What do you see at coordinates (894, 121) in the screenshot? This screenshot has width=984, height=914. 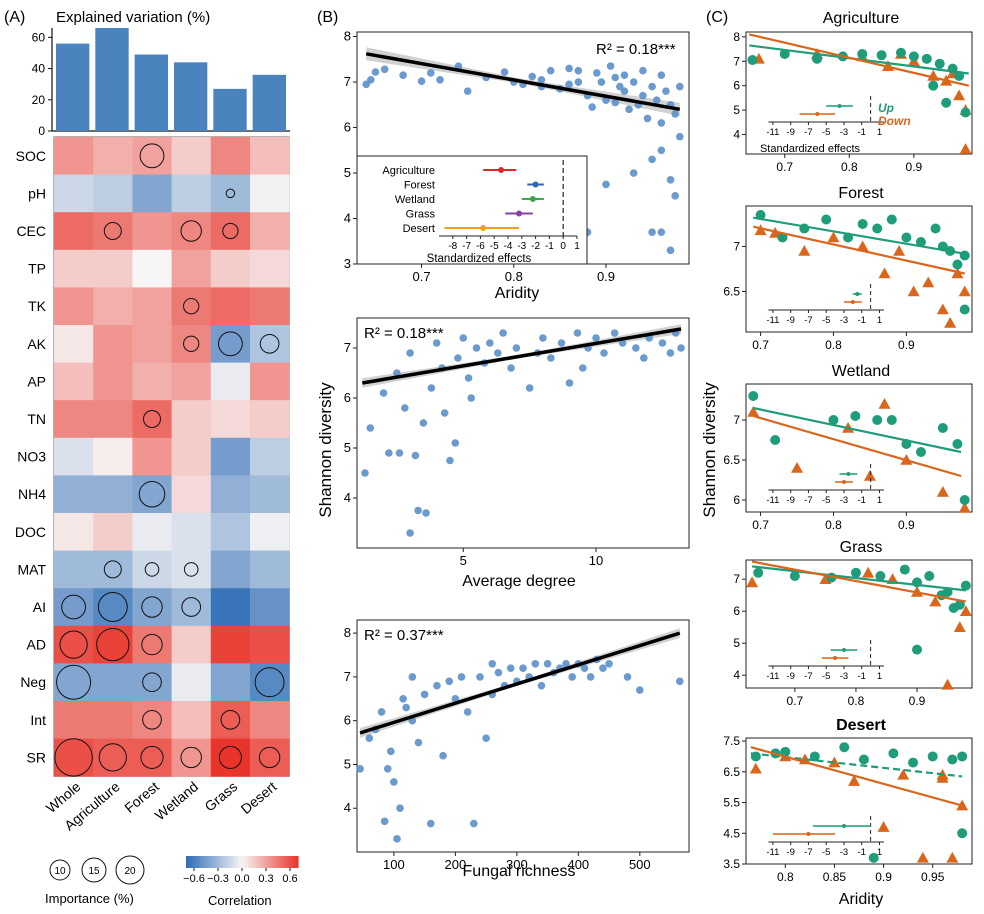 I see `c-legend-down: Down` at bounding box center [894, 121].